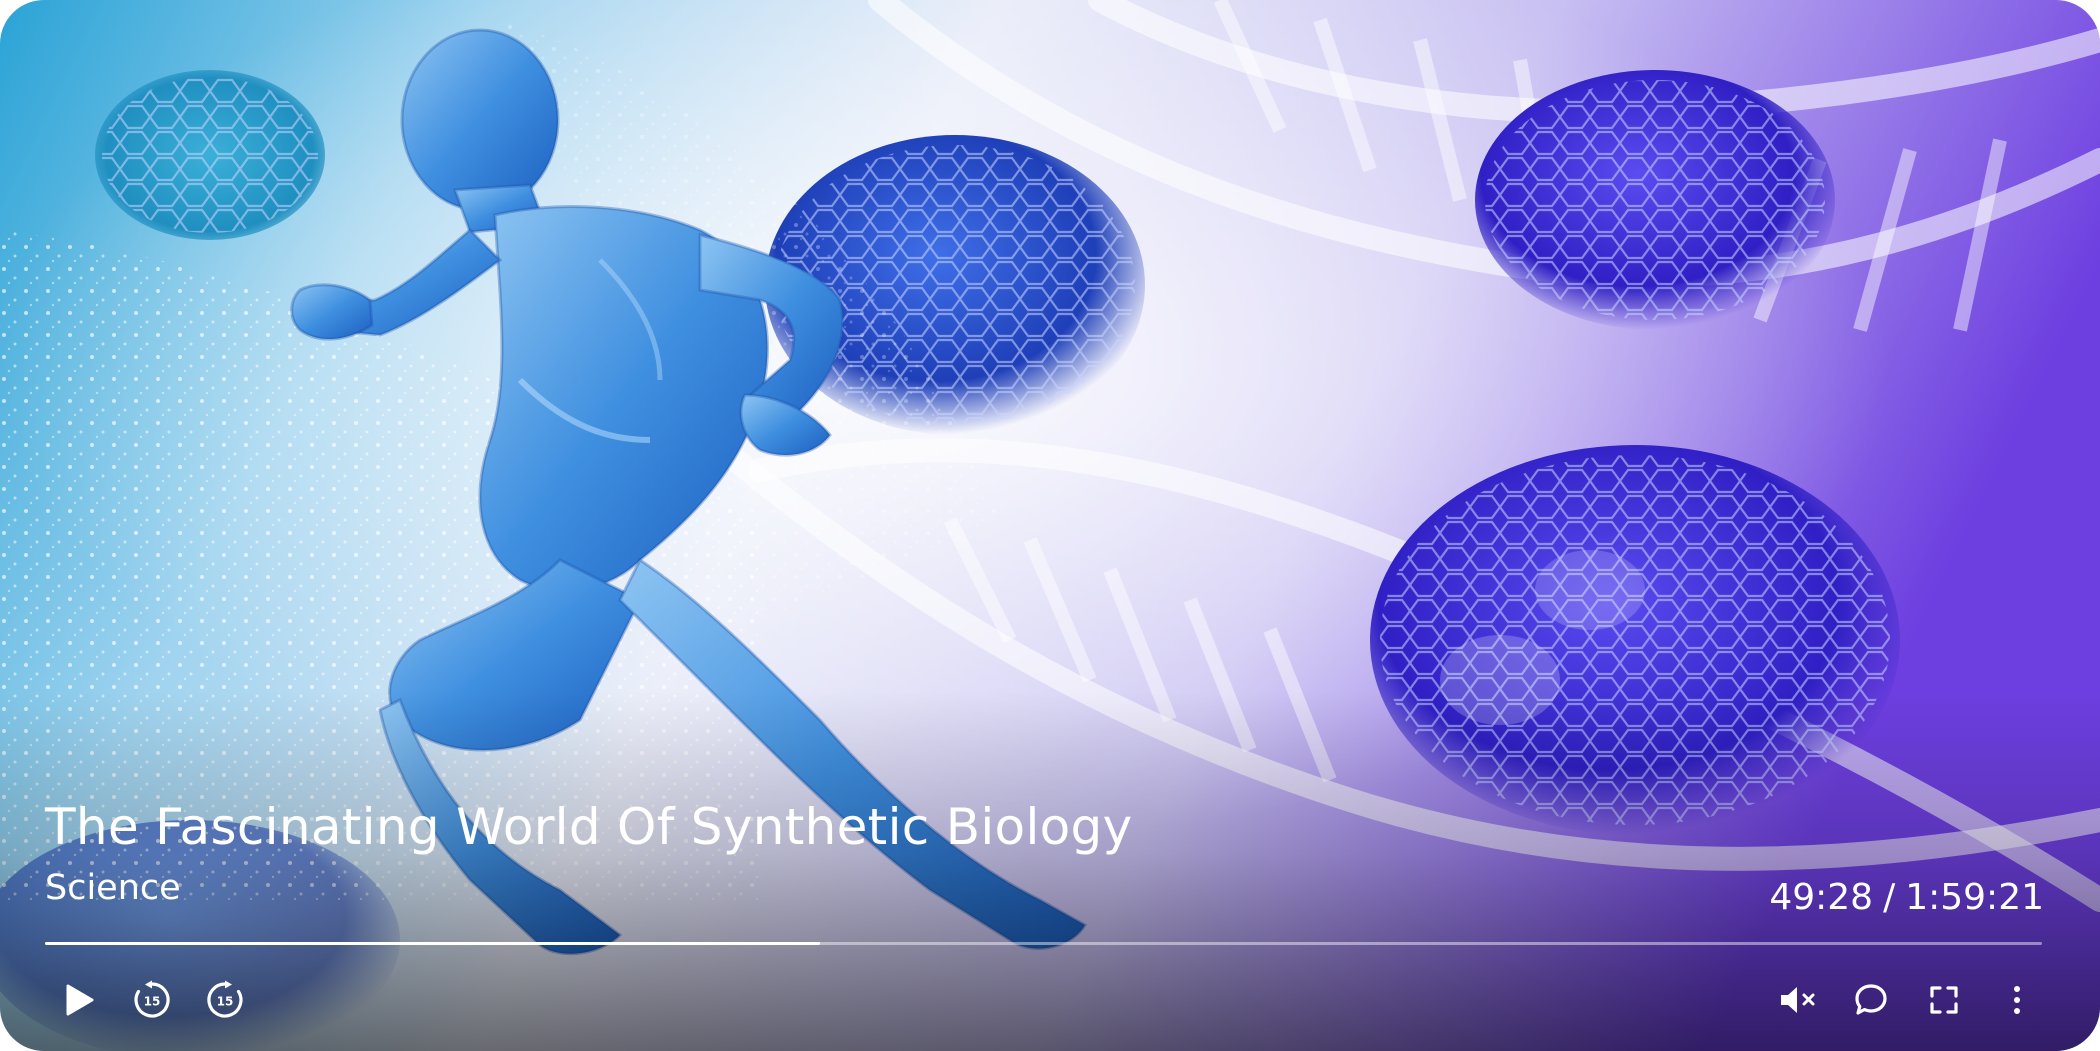 This screenshot has height=1051, width=2100. What do you see at coordinates (113, 888) in the screenshot?
I see `video-category: Science` at bounding box center [113, 888].